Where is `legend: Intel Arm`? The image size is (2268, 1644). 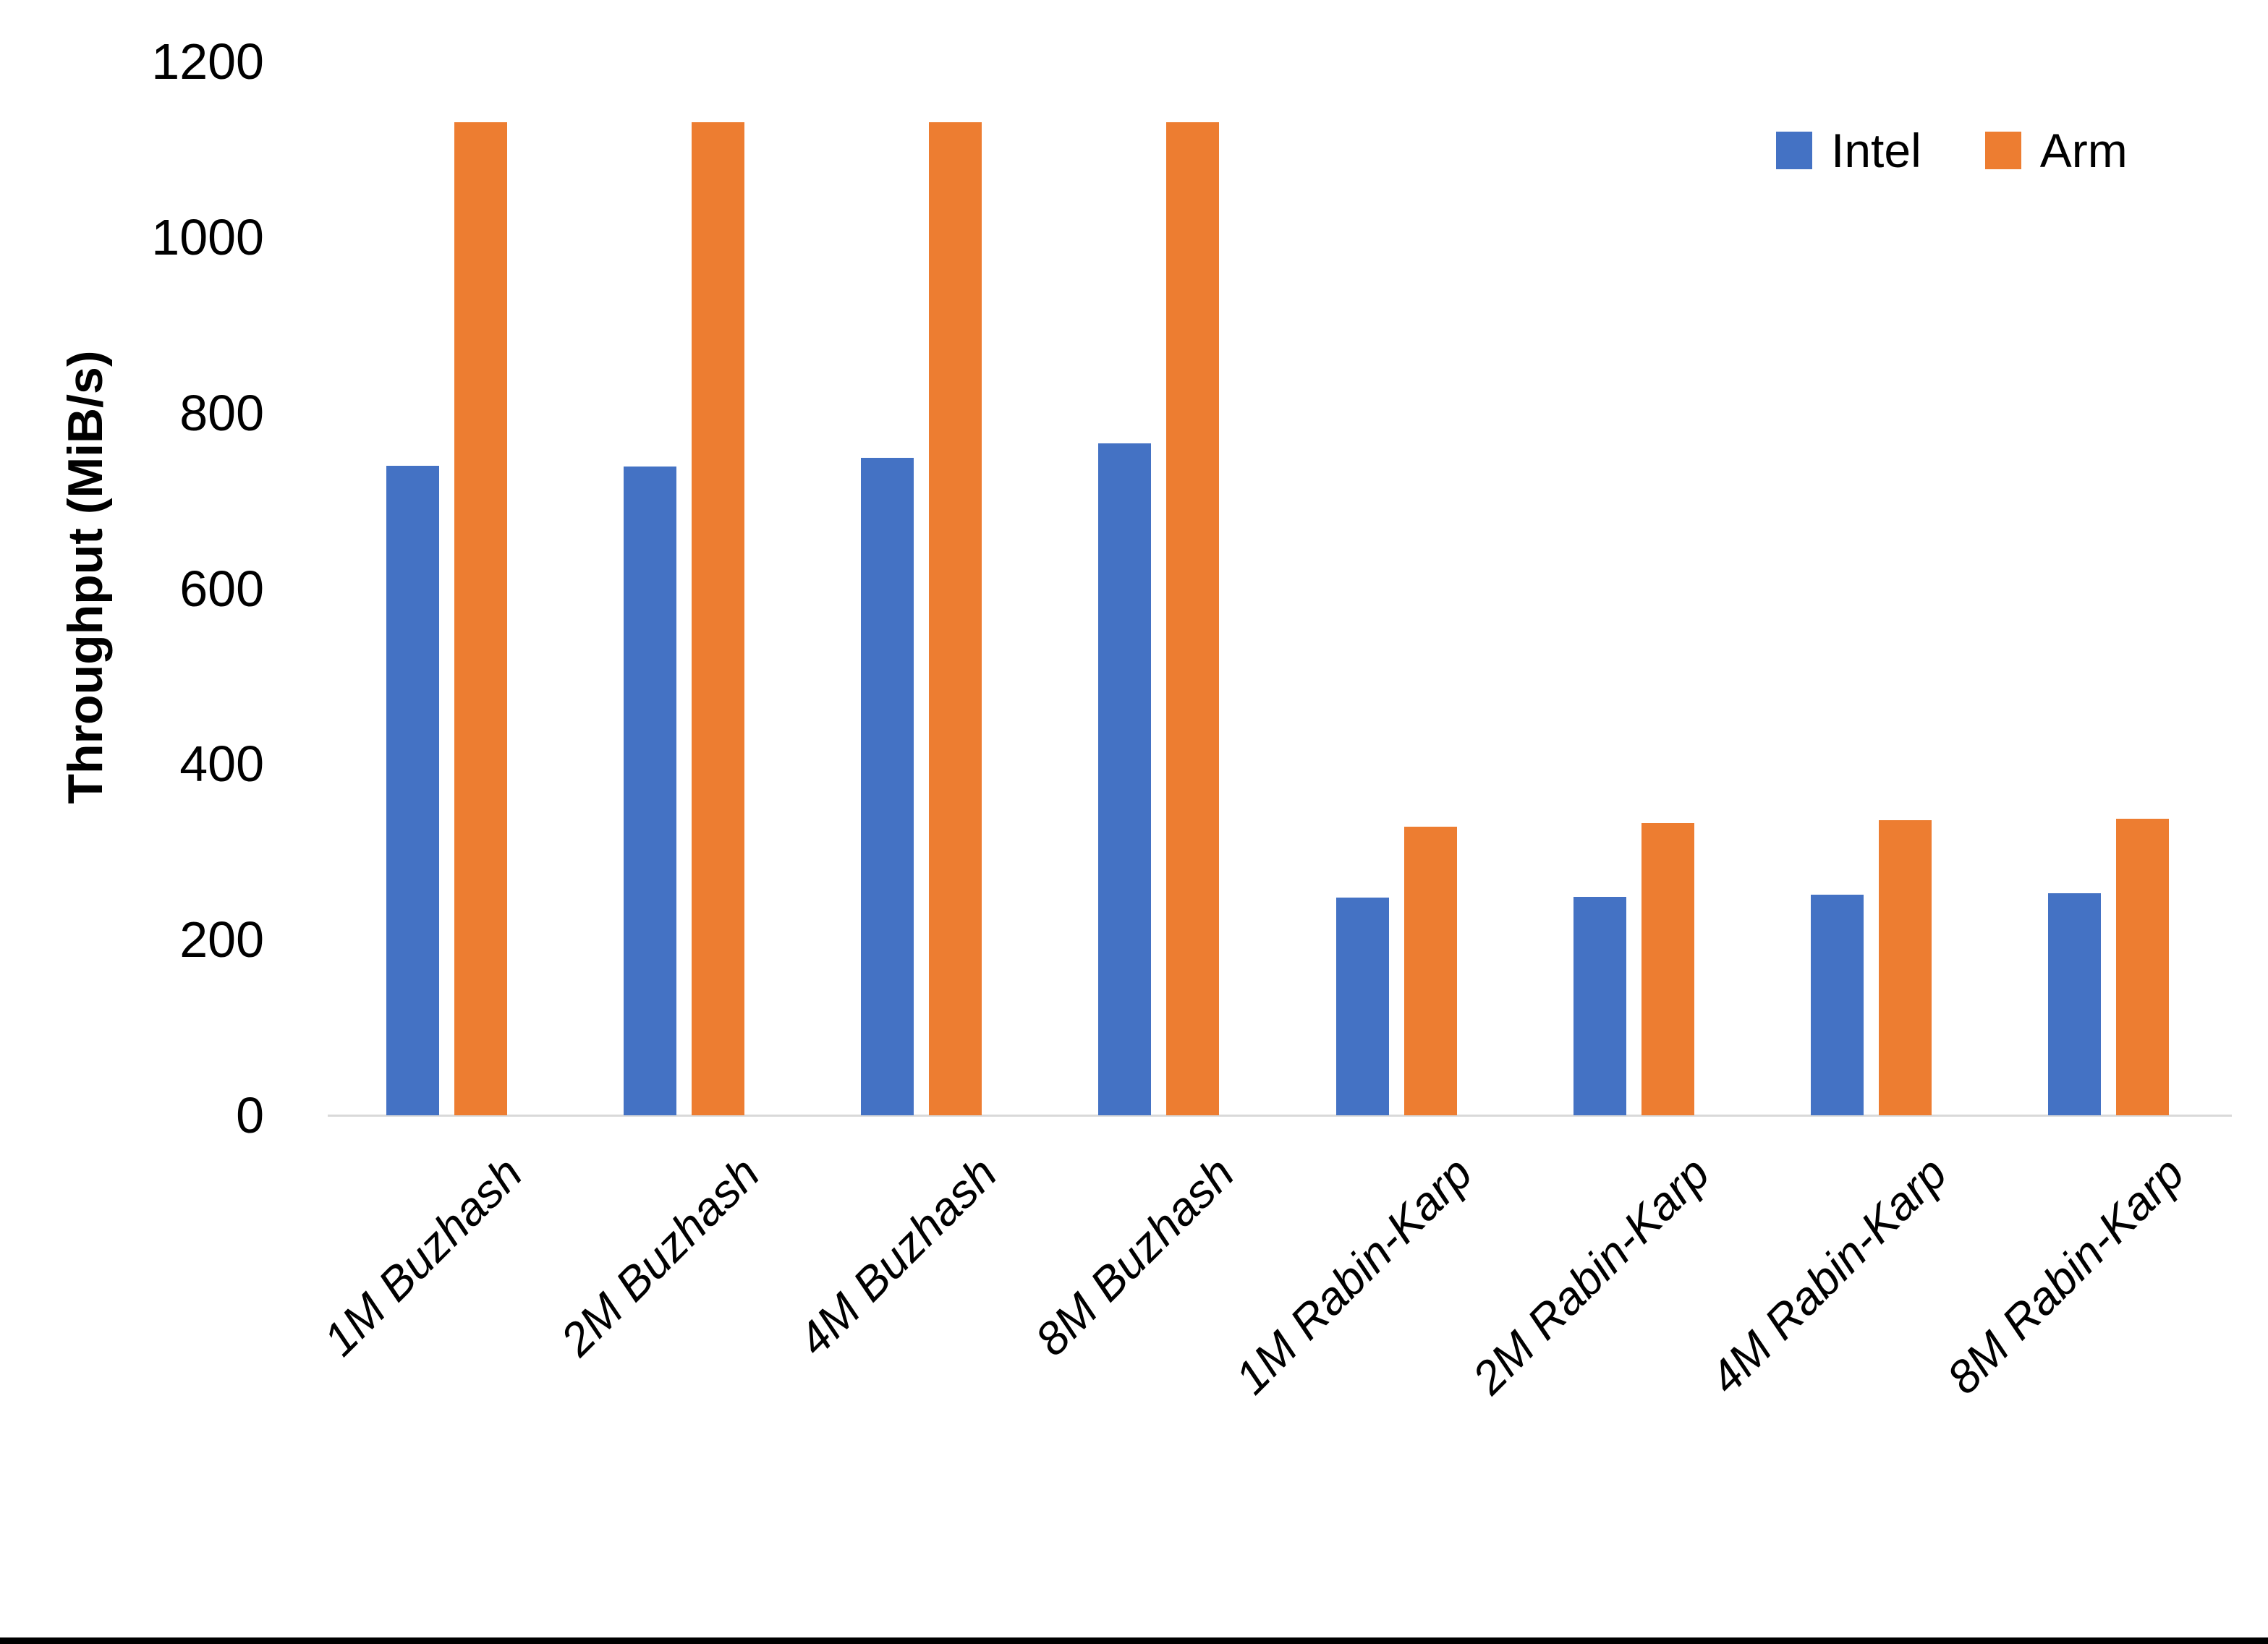
legend: Intel Arm is located at coordinates (1952, 150).